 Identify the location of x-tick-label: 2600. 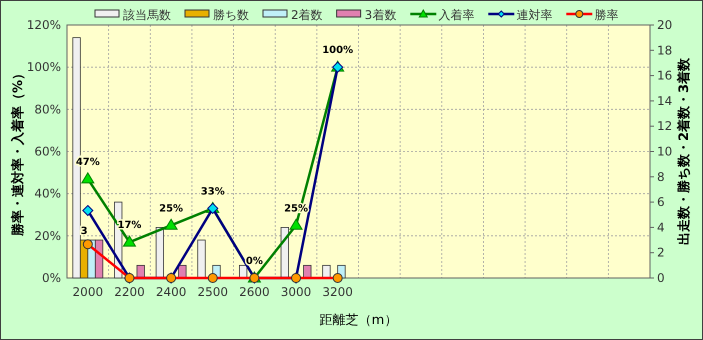
(254, 292).